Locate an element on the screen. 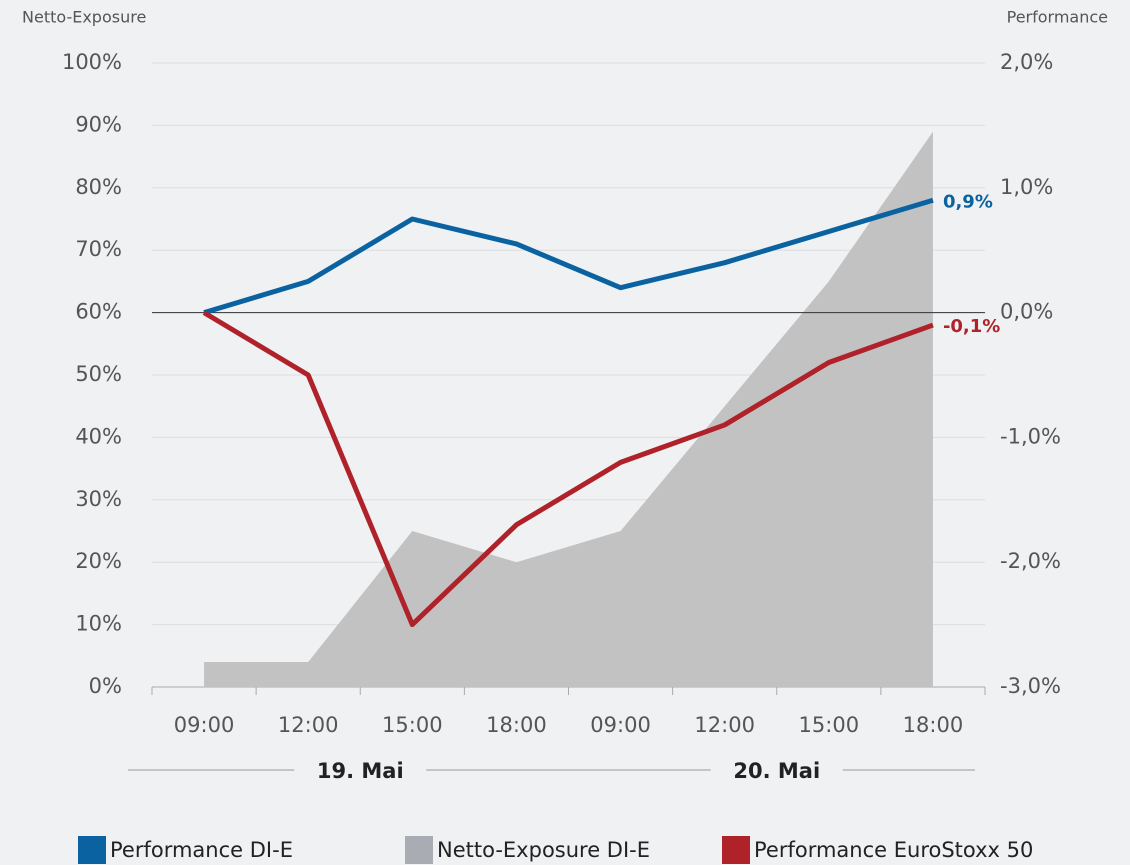 The height and width of the screenshot is (865, 1130). y2-tick-label: -1,0% is located at coordinates (1030, 436).